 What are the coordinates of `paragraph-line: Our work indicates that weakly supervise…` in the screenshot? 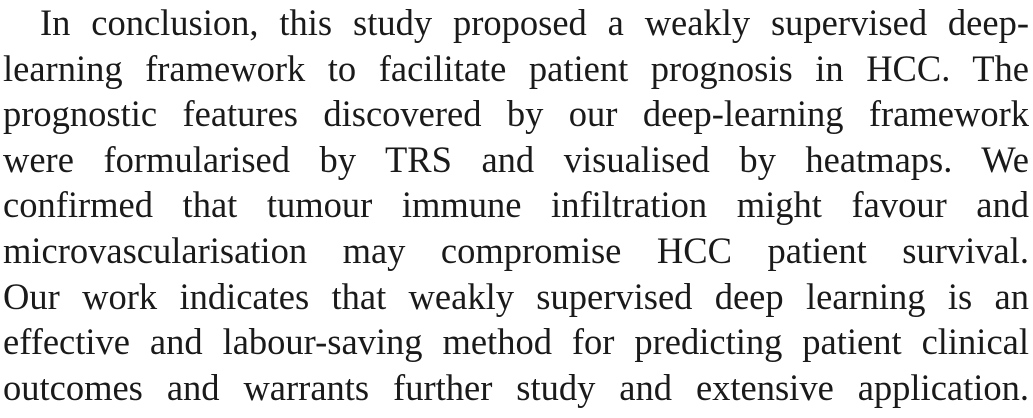 It's located at (516, 296).